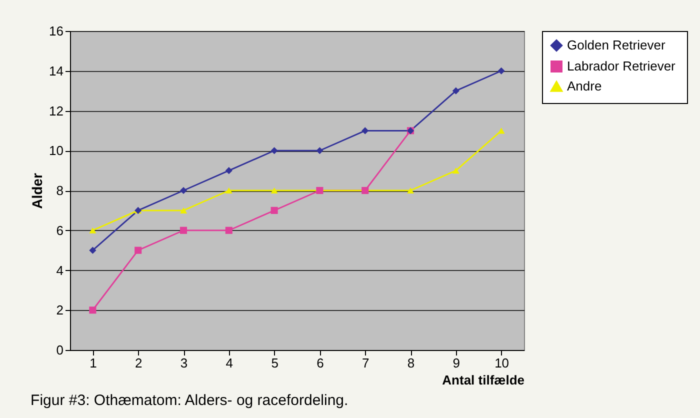  I want to click on legend-label: Golden Retriever, so click(616, 45).